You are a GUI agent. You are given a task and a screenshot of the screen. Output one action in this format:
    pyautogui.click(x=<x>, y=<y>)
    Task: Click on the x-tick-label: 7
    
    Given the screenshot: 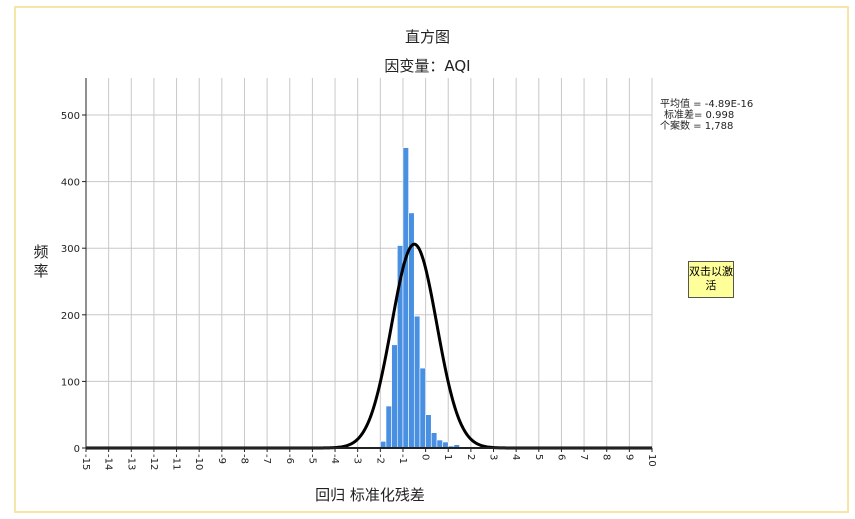 What is the action you would take?
    pyautogui.click(x=583, y=457)
    